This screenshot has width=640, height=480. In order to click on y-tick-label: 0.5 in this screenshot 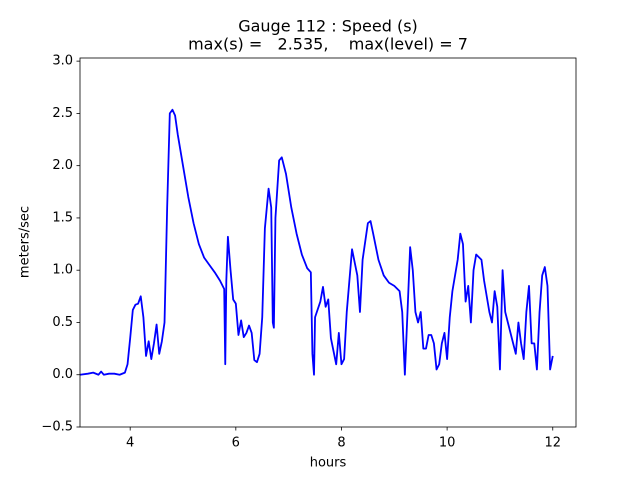, I will do `click(62, 322)`.